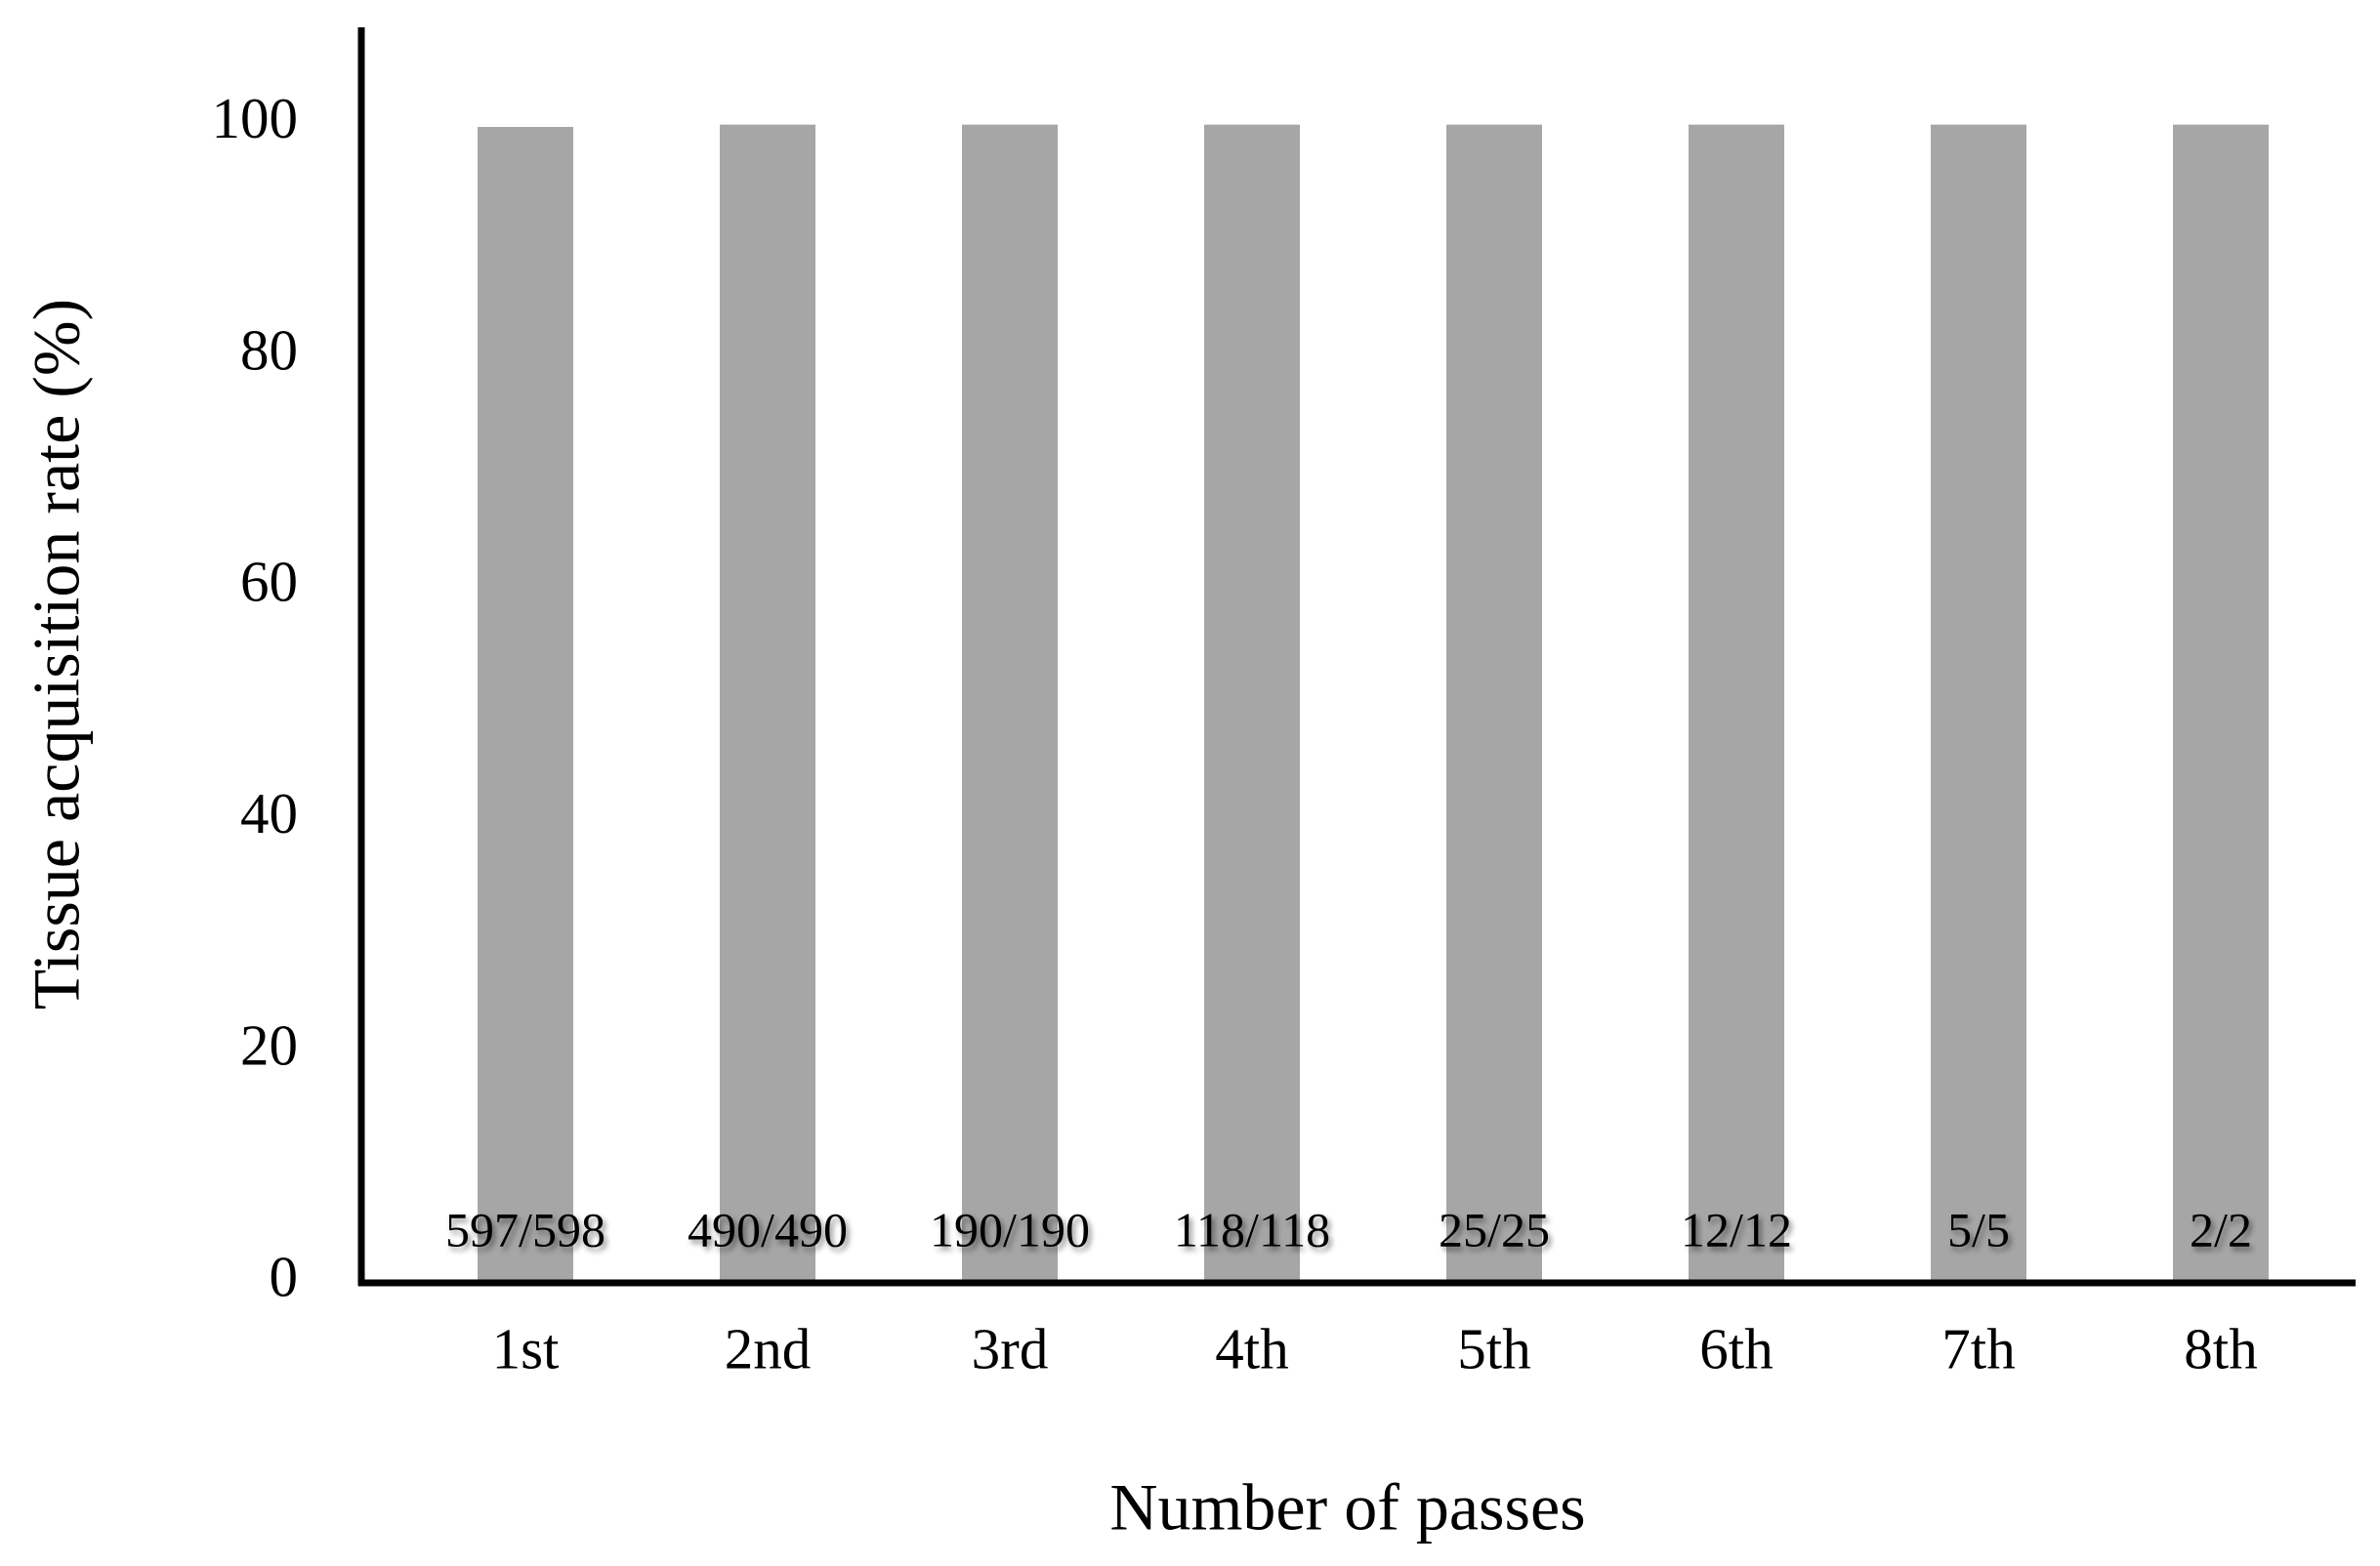  I want to click on x-tick-label: 5th, so click(1493, 1349).